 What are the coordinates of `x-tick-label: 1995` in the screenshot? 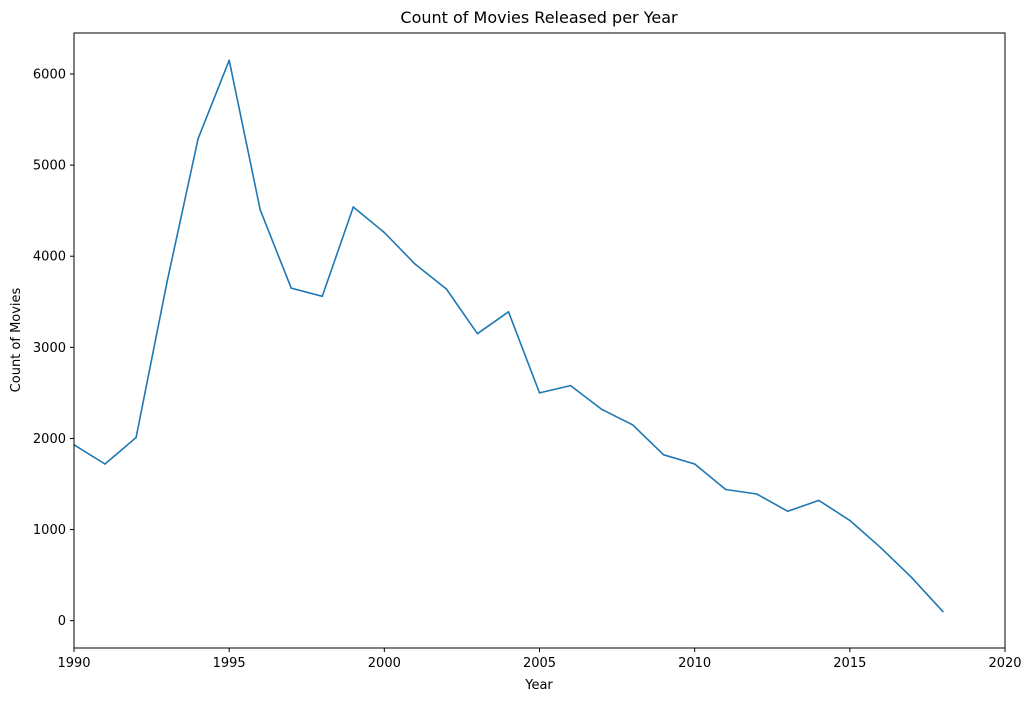 It's located at (229, 663).